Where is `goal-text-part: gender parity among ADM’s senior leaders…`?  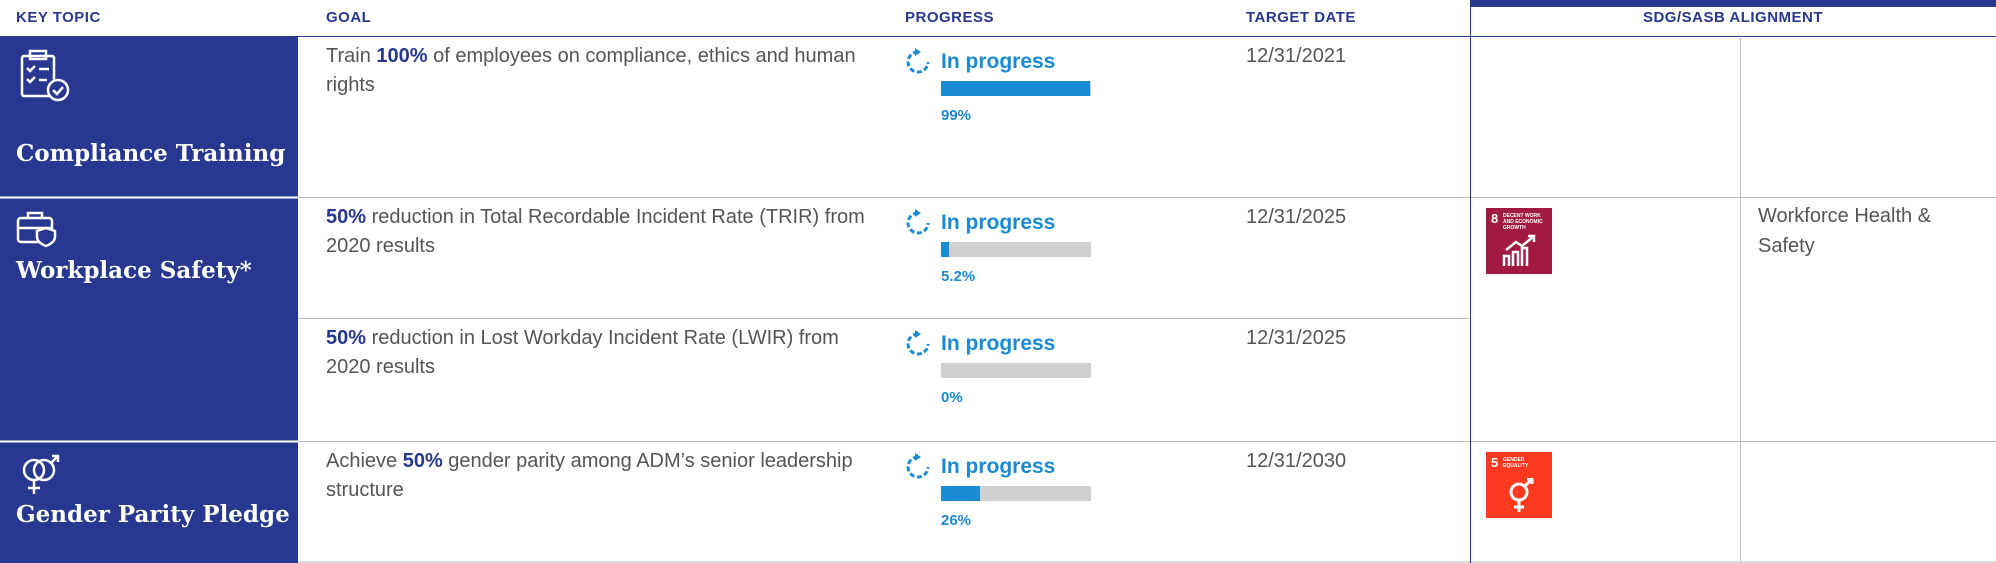
goal-text-part: gender parity among ADM’s senior leaders… is located at coordinates (589, 475).